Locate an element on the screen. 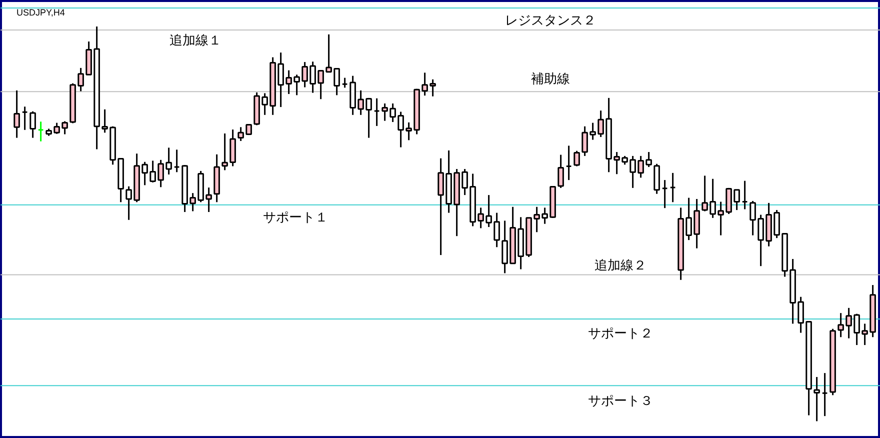  ref-line-label: レジスタンス２ is located at coordinates (550, 20).